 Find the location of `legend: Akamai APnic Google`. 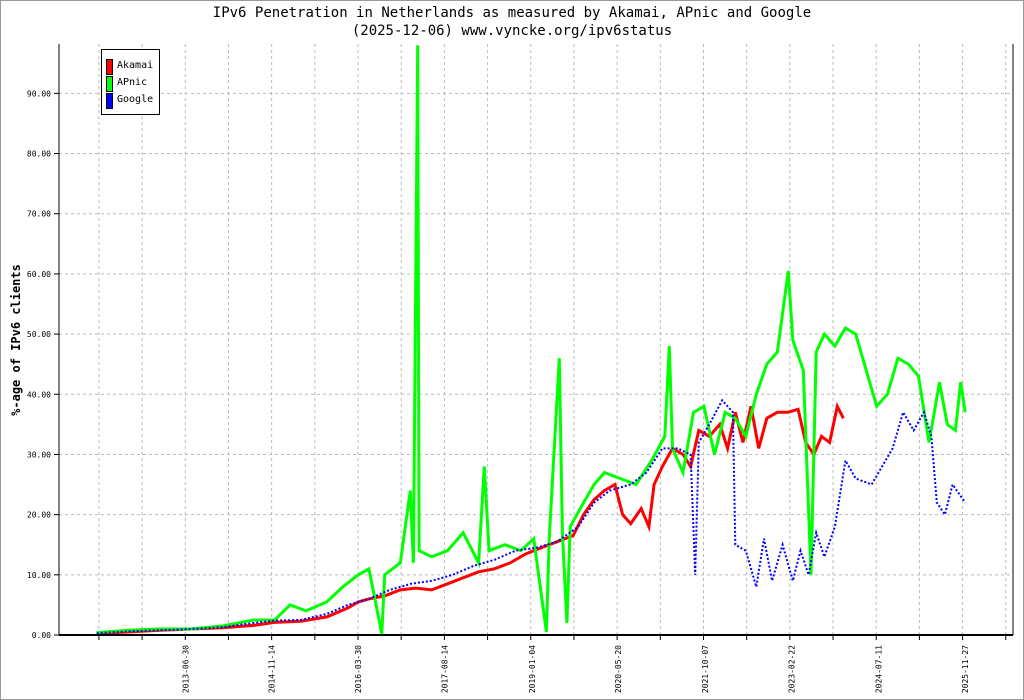

legend: Akamai APnic Google is located at coordinates (130, 82).